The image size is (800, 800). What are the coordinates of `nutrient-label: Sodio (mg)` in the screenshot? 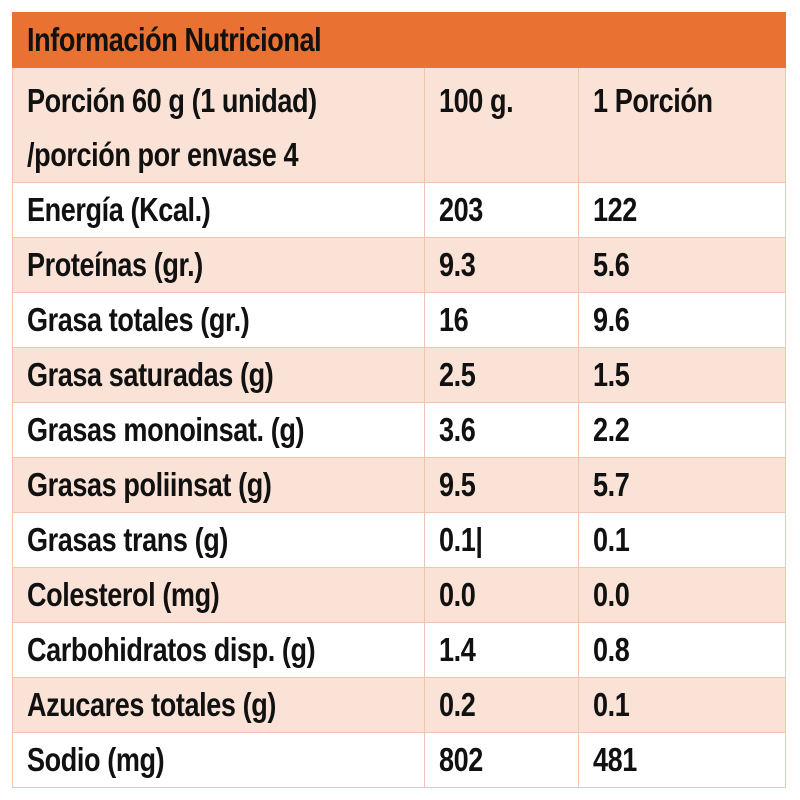 It's located at (218, 760).